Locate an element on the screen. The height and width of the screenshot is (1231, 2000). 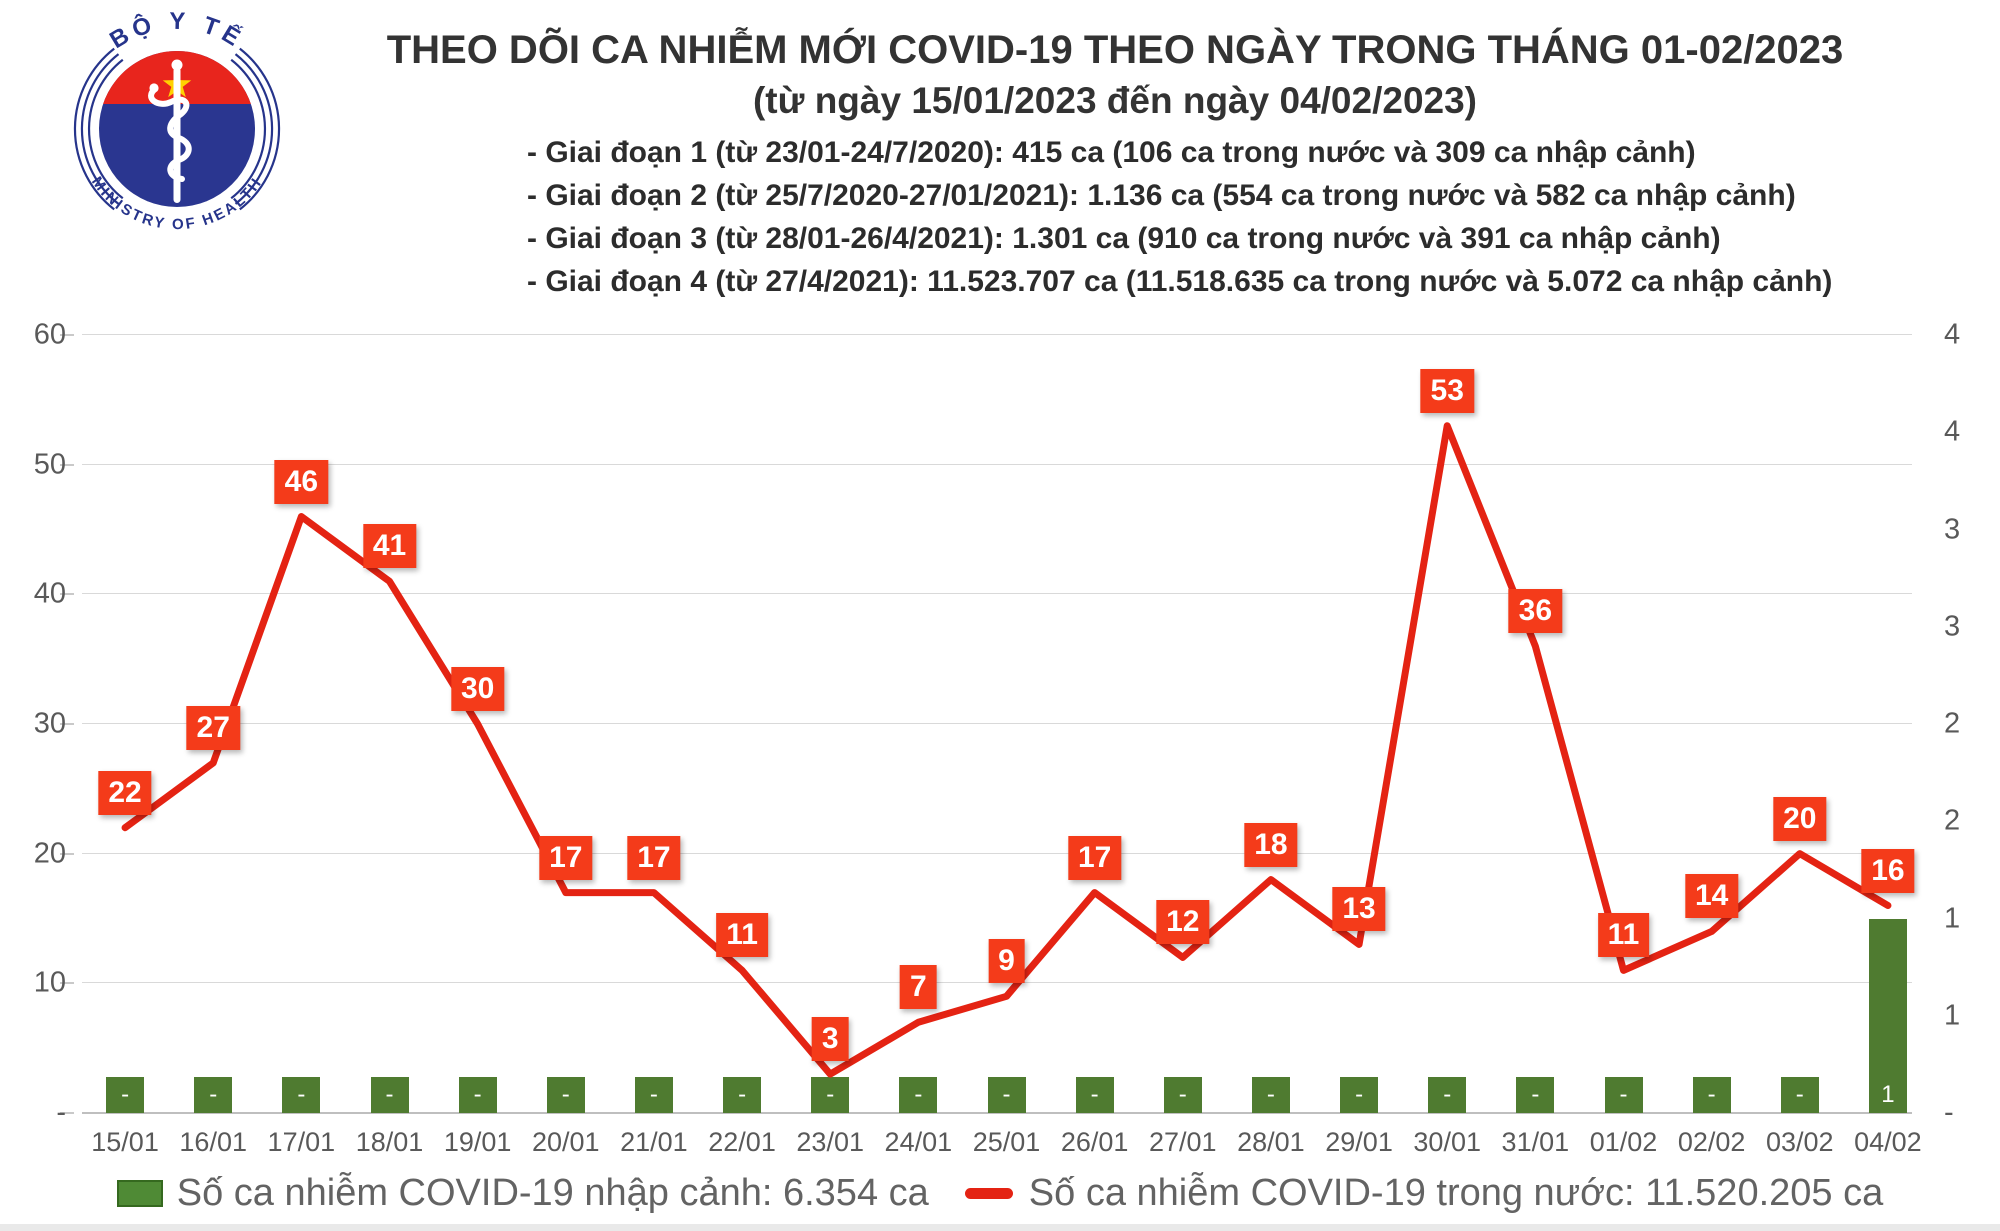
x-axis-label: 30/01 is located at coordinates (1447, 1142).